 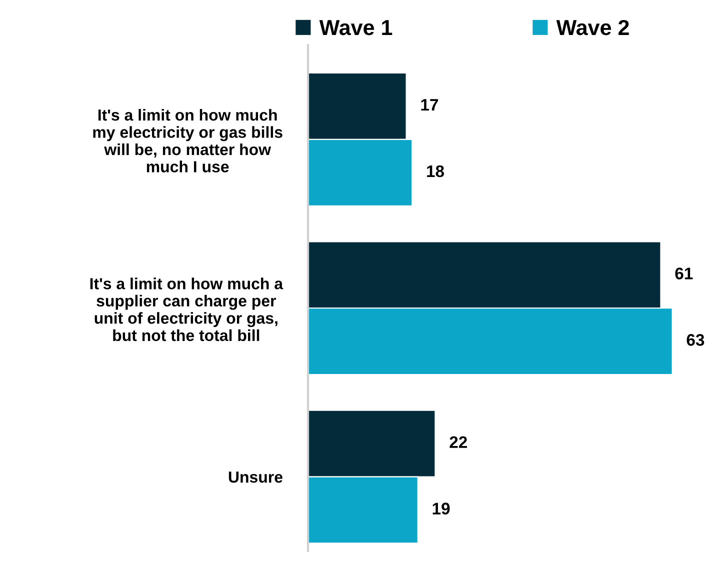 What do you see at coordinates (441, 508) in the screenshot?
I see `data-label: 19` at bounding box center [441, 508].